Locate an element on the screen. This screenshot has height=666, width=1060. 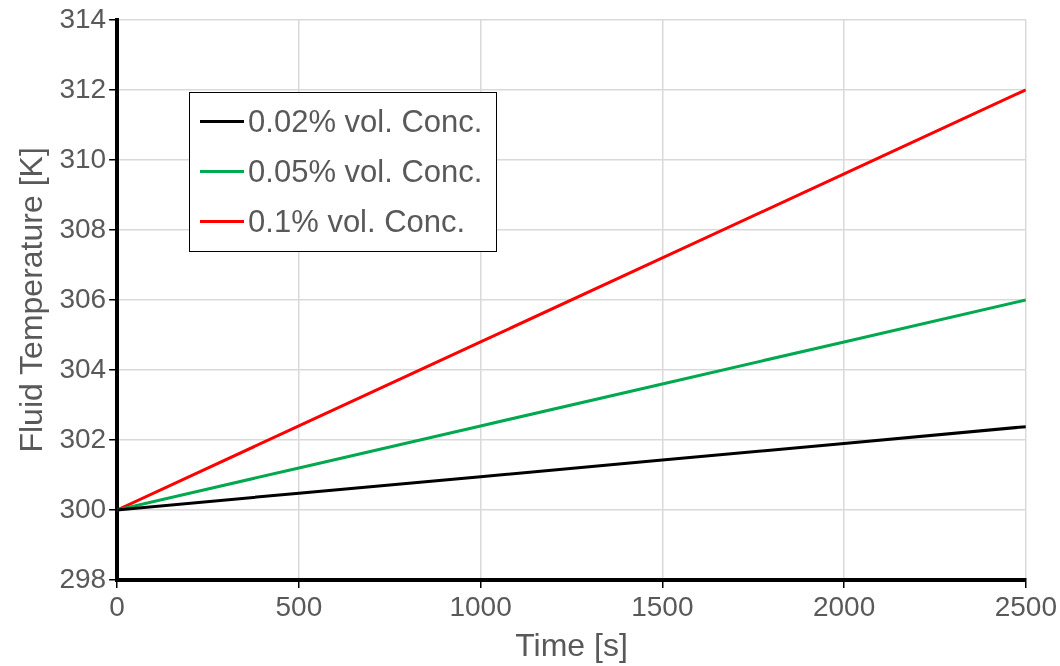
legend-label: 0.02% vol. Conc. is located at coordinates (365, 121).